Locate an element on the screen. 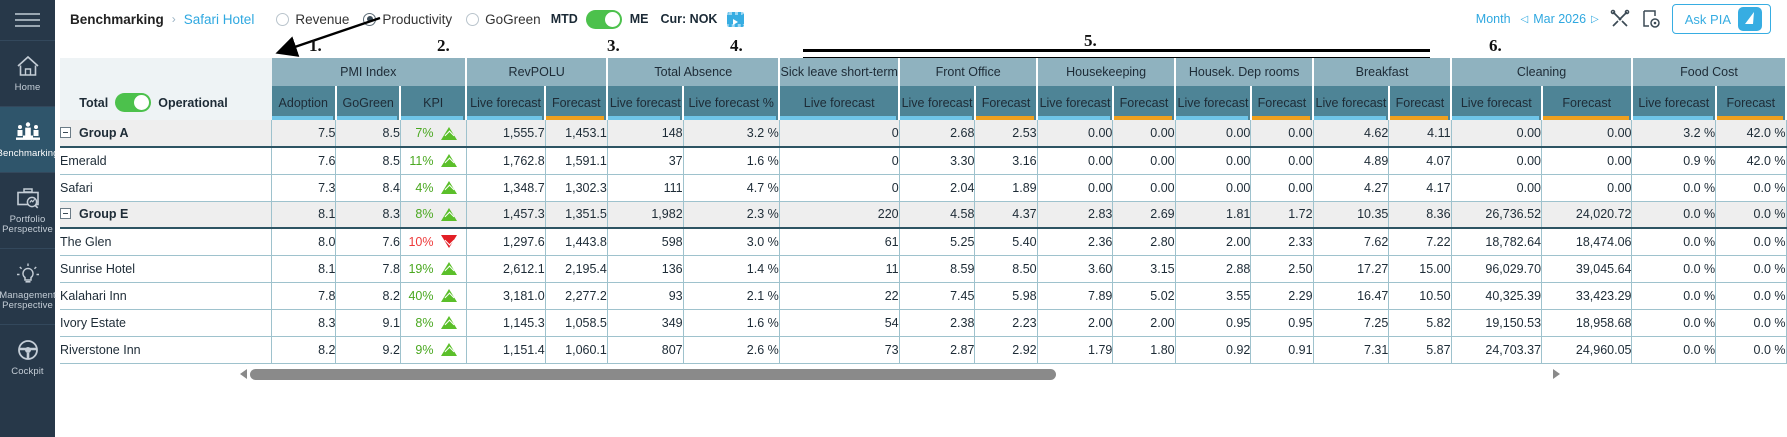  group-header-revpolu: RevPOLU is located at coordinates (537, 72).